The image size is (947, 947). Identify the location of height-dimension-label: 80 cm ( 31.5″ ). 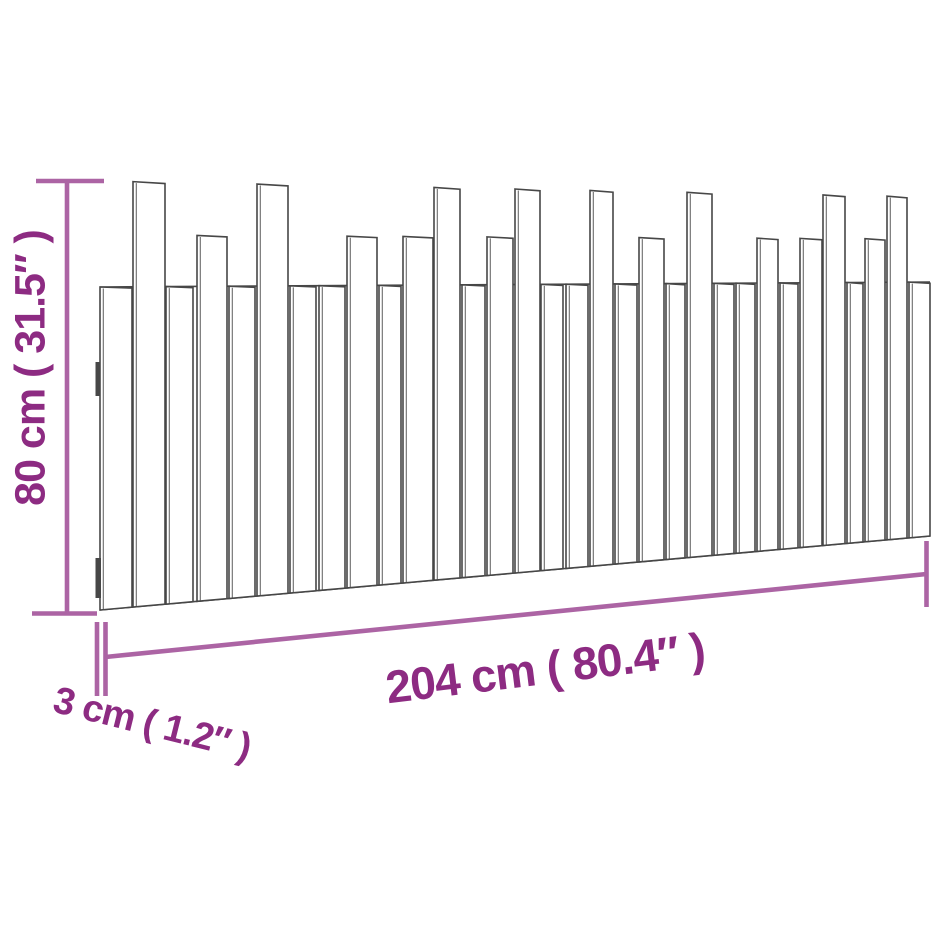
(30, 368).